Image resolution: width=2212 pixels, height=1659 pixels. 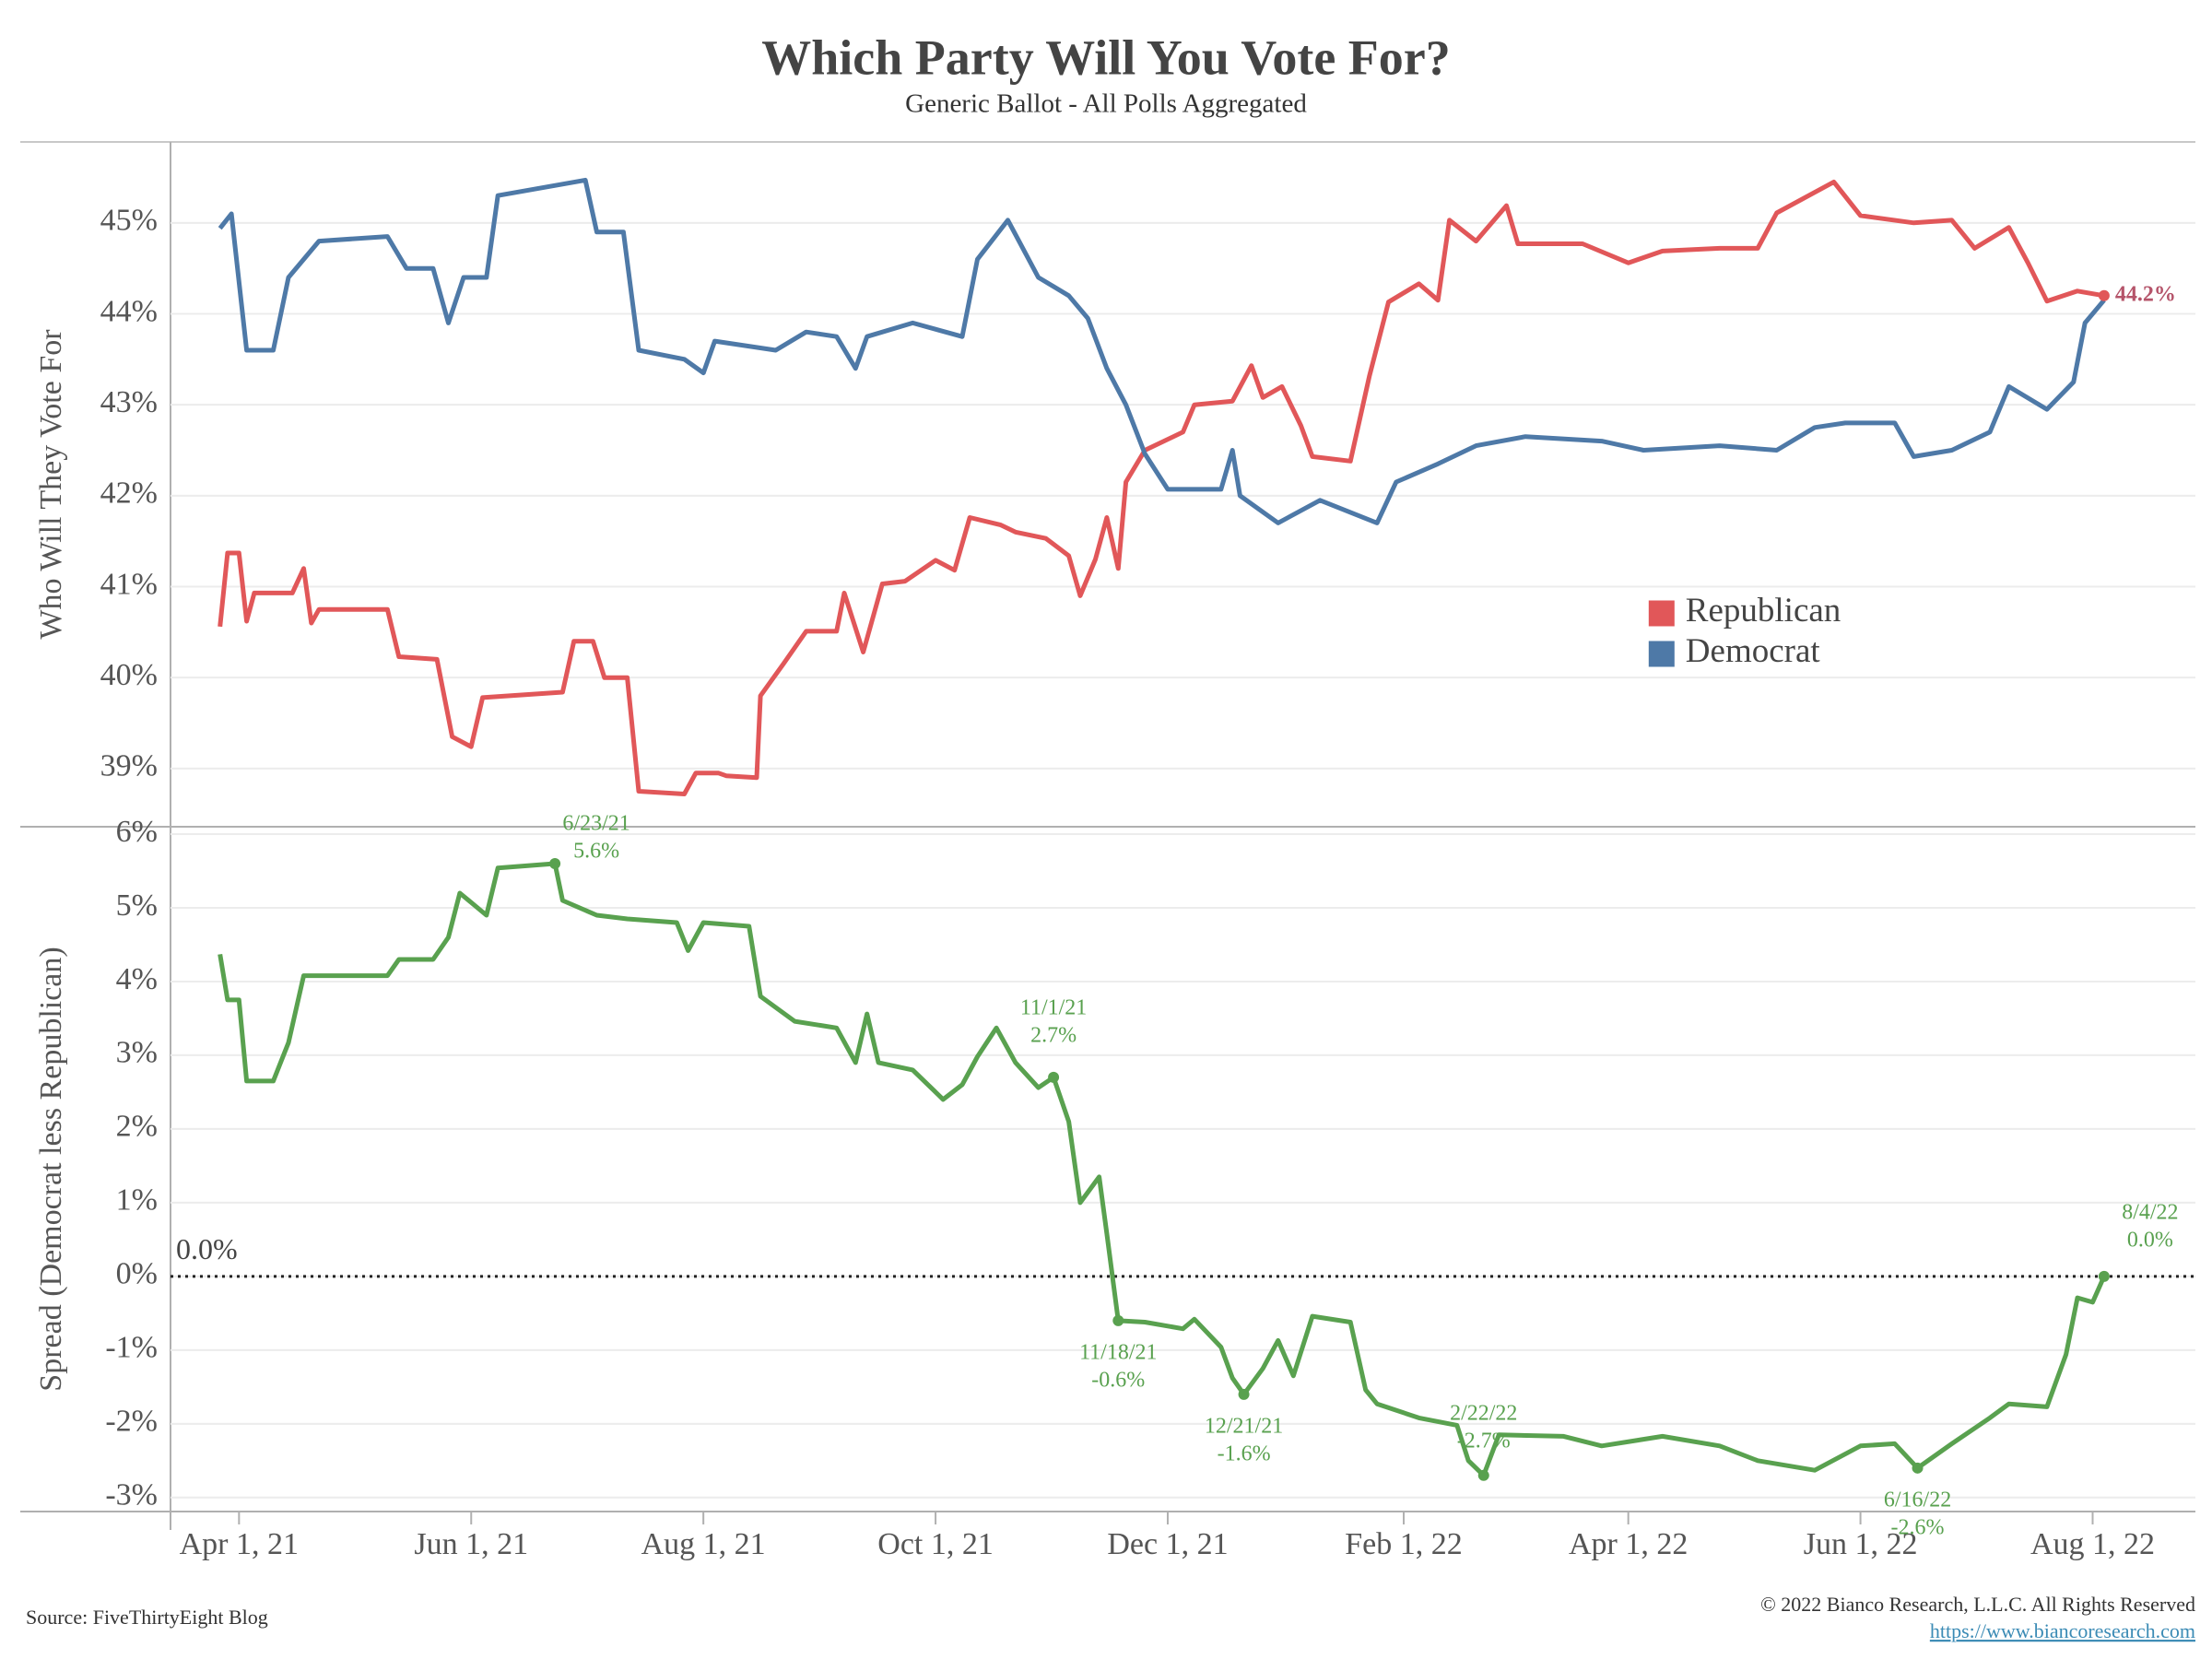 What do you see at coordinates (2150, 1240) in the screenshot?
I see `annotation-value: 0.0%` at bounding box center [2150, 1240].